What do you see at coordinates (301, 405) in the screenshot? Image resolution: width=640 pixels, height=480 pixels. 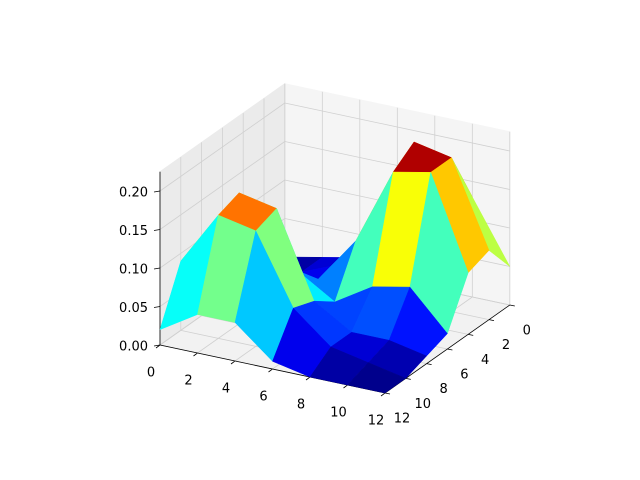 I see `x-tick-label: 8` at bounding box center [301, 405].